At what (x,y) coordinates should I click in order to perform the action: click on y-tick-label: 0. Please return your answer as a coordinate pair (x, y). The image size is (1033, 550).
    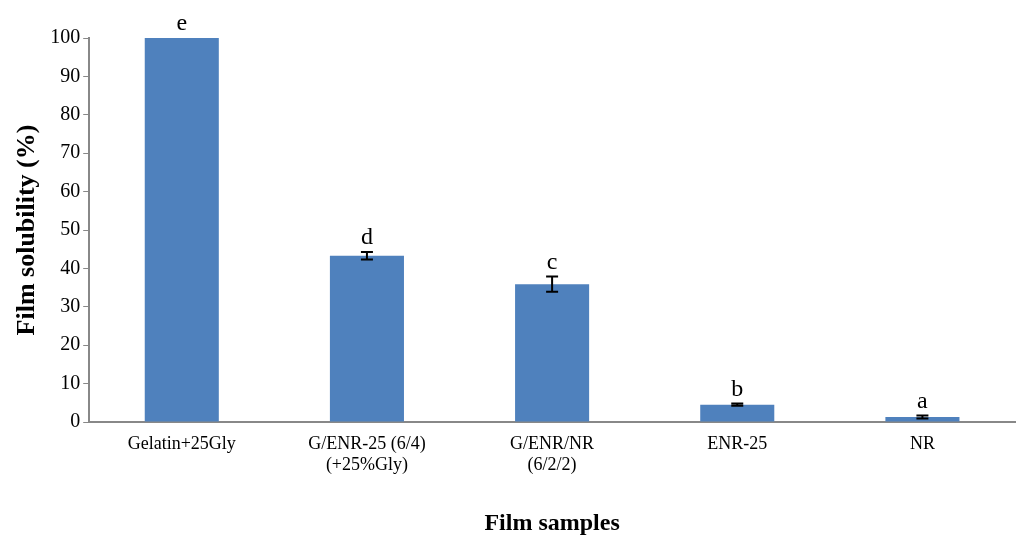
    Looking at the image, I should click on (75, 420).